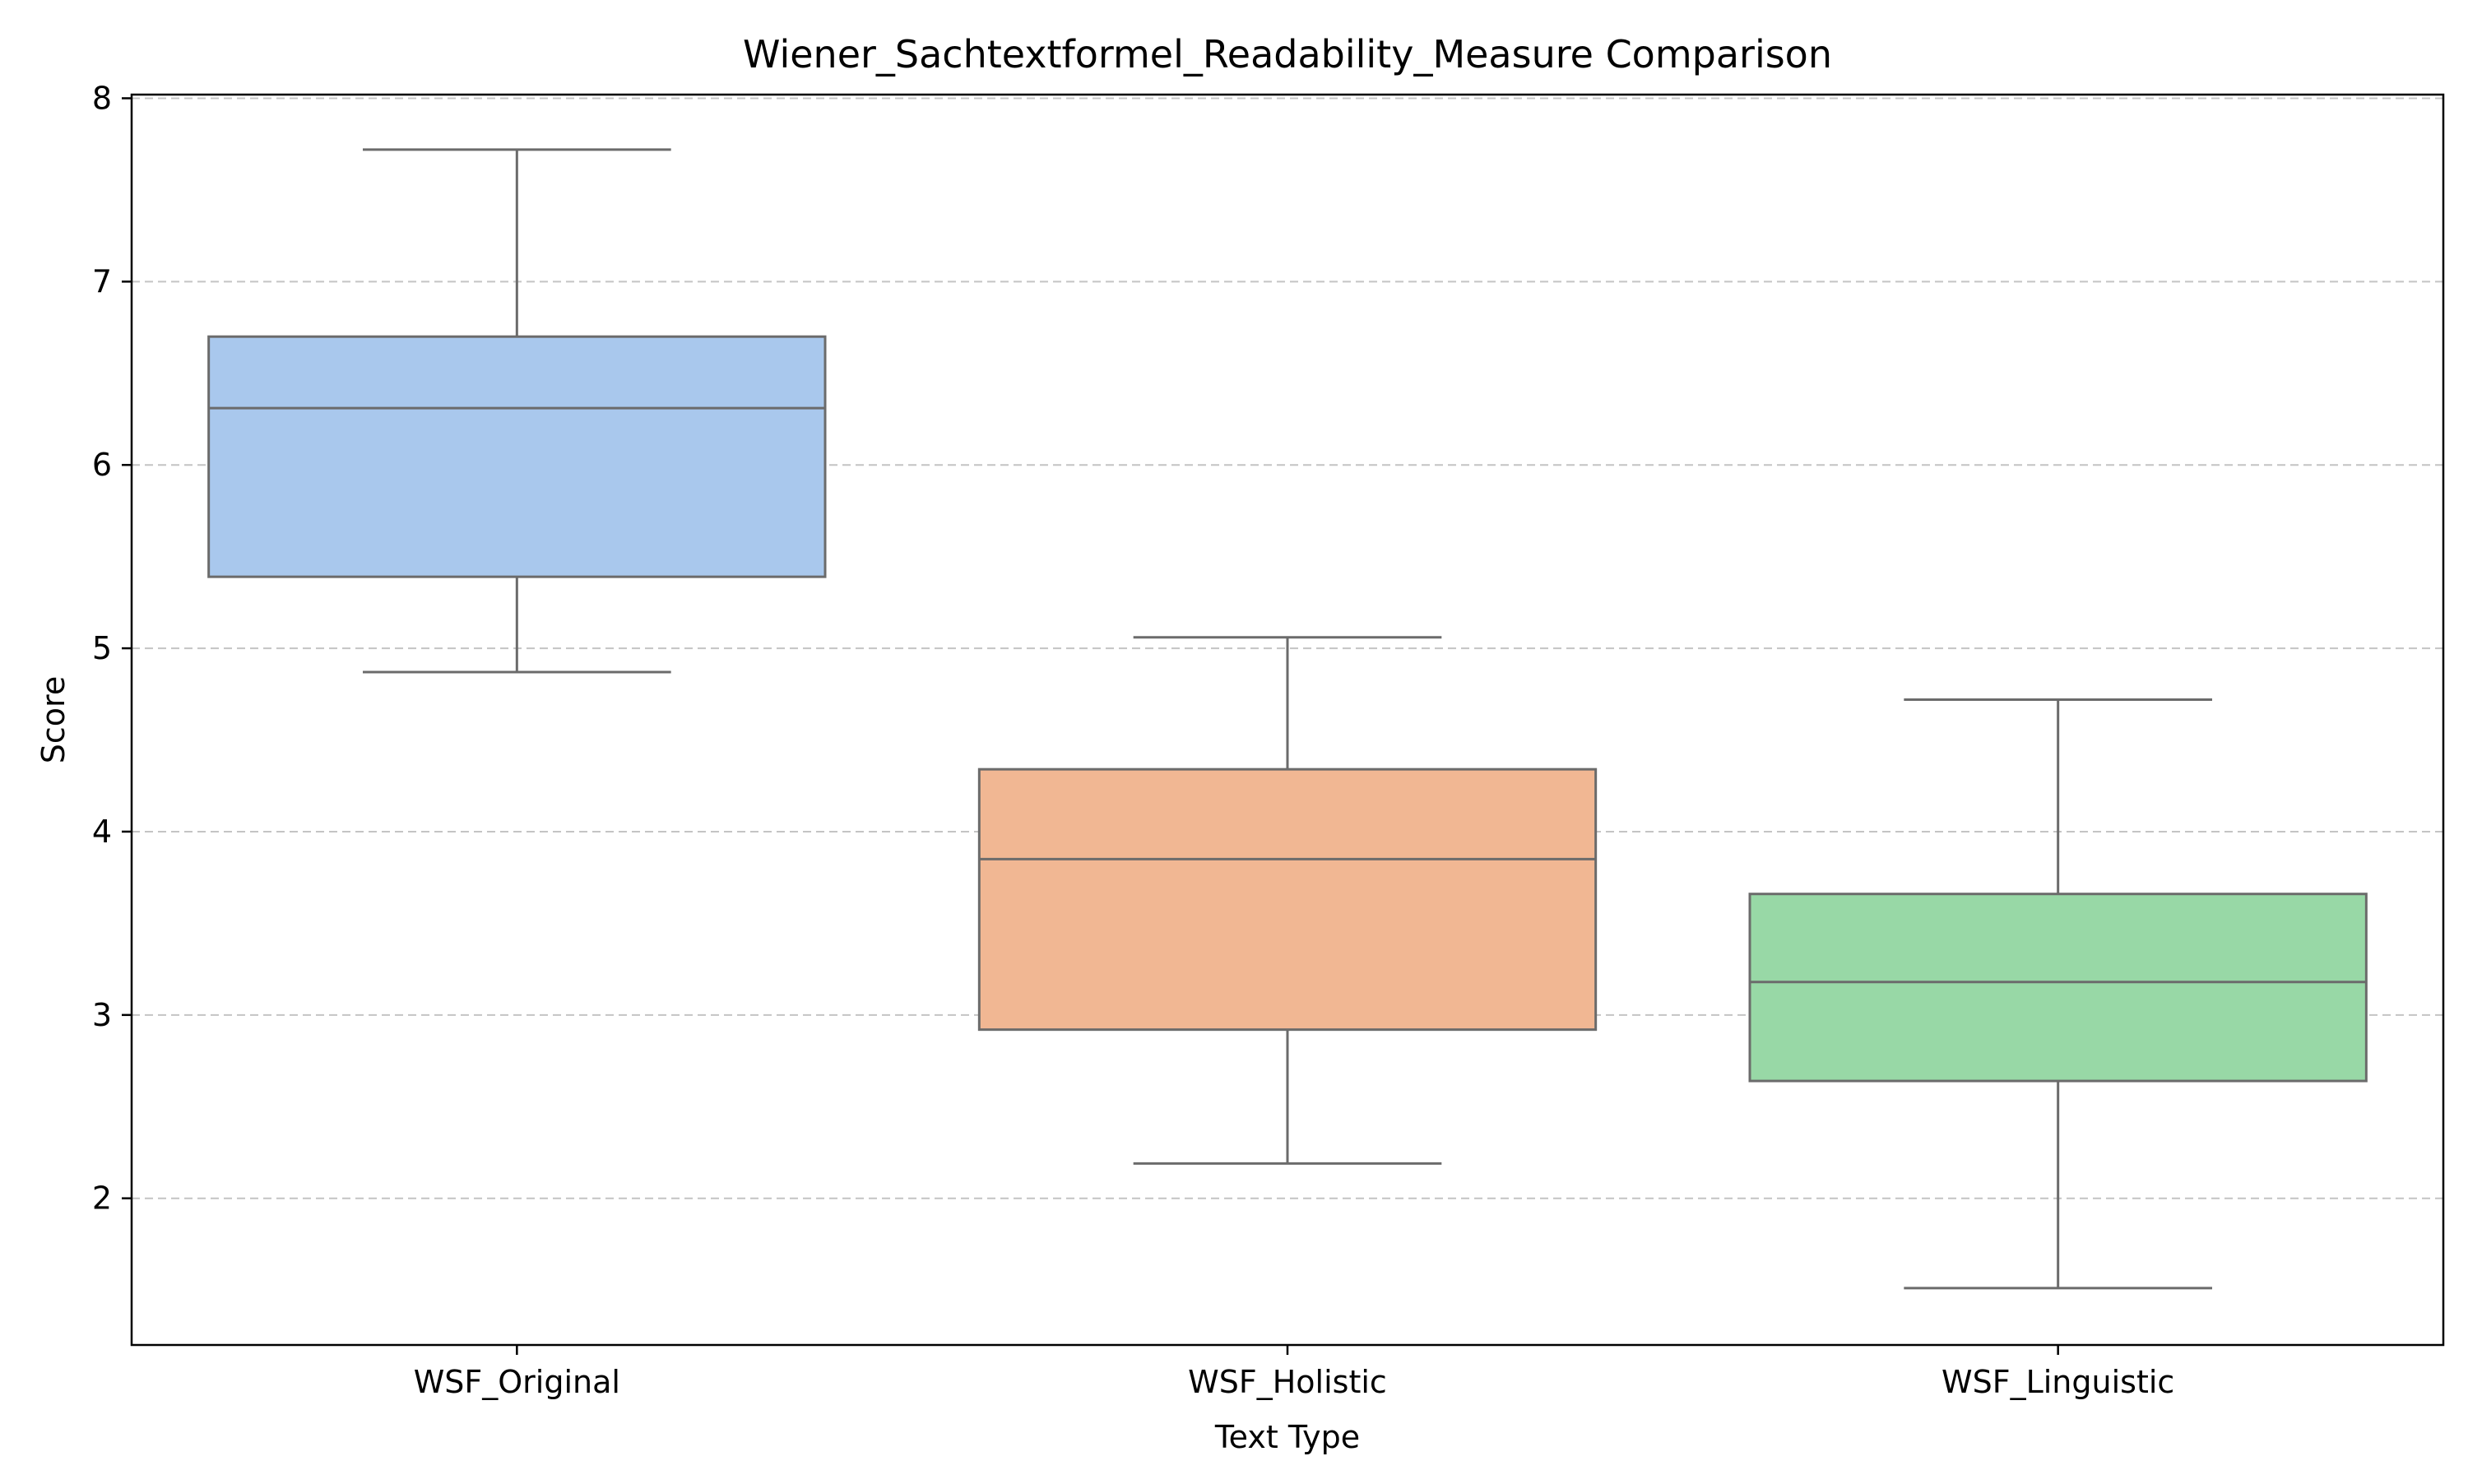  What do you see at coordinates (102, 98) in the screenshot?
I see `y-tick-label: 8` at bounding box center [102, 98].